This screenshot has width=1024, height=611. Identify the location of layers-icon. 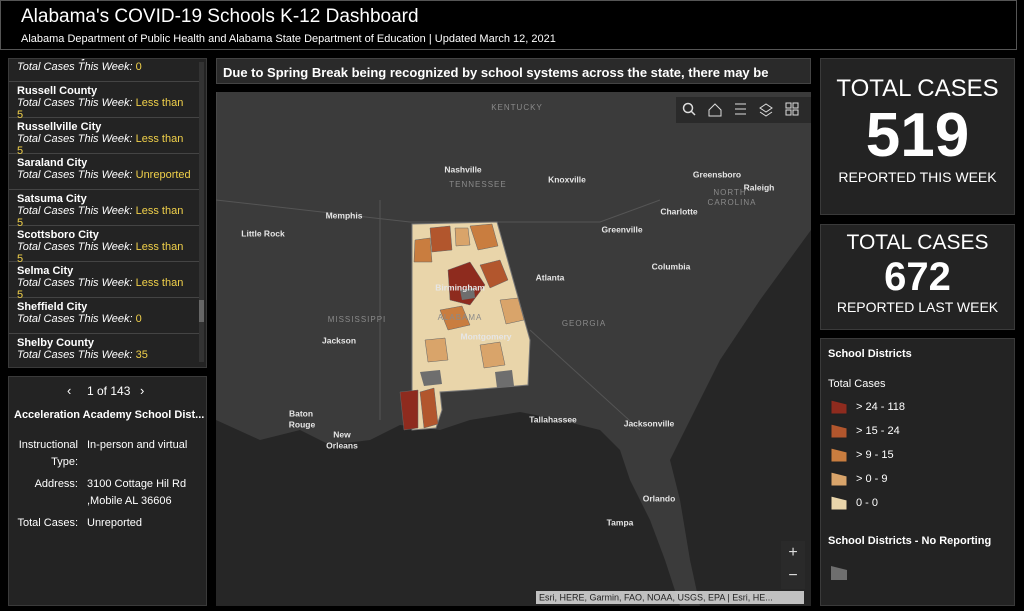
(766, 110).